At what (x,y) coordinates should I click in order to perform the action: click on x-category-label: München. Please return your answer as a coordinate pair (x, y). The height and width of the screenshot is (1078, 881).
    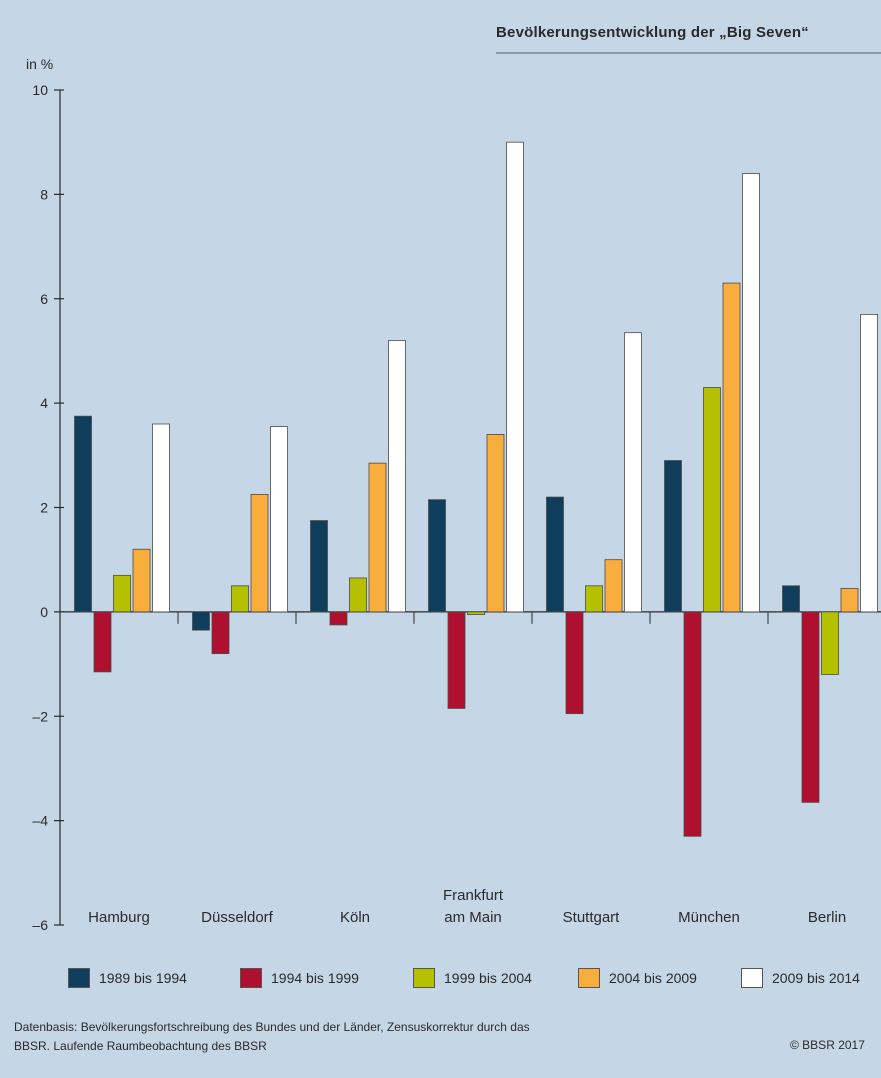
    Looking at the image, I should click on (709, 917).